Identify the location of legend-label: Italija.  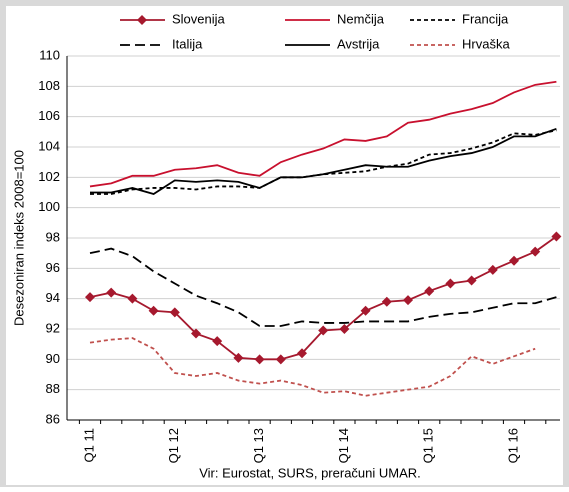
(187, 43).